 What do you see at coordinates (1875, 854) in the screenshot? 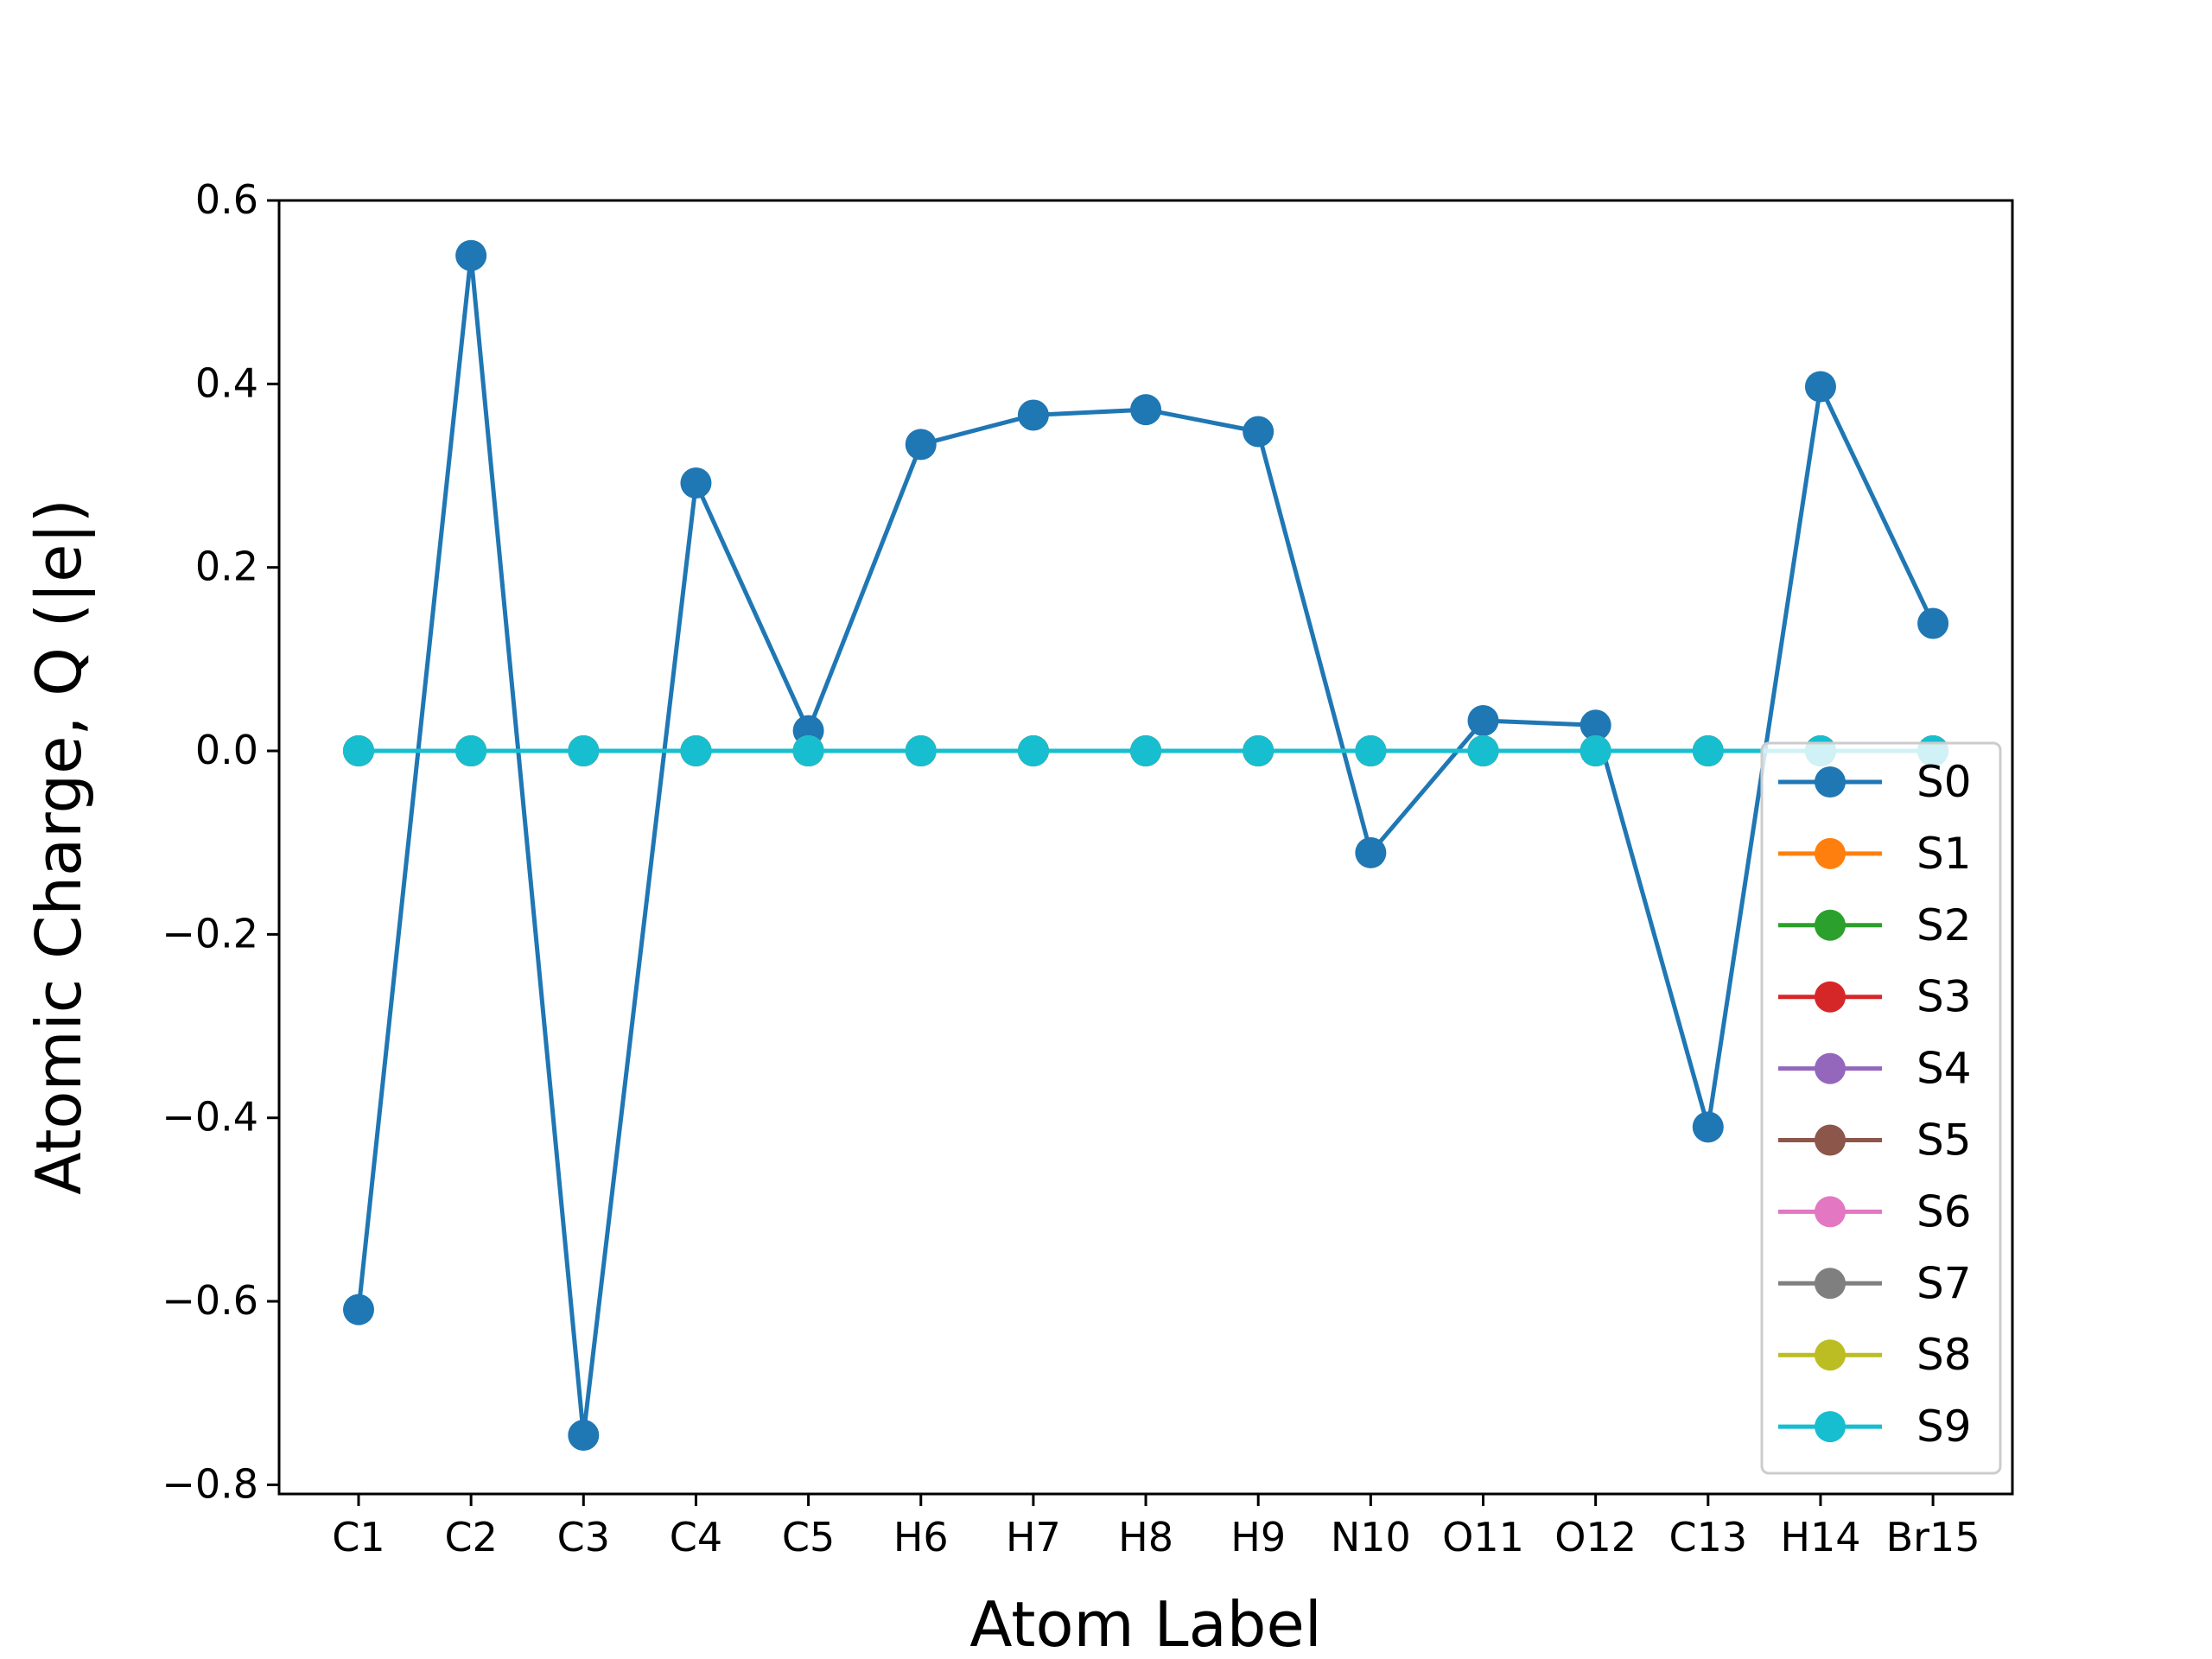
I see `legend-item: S1` at bounding box center [1875, 854].